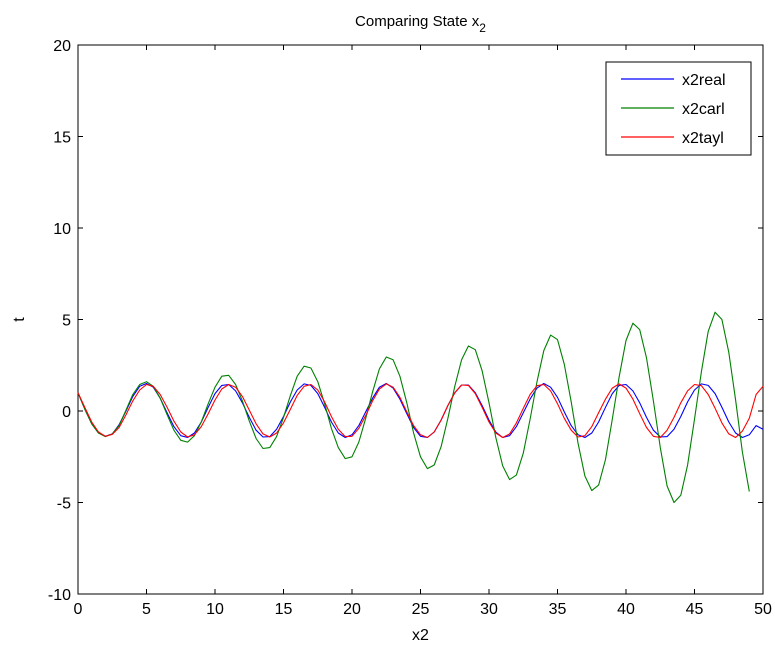 The image size is (775, 652). Describe the element at coordinates (352, 609) in the screenshot. I see `x-tick-label: 20` at that location.